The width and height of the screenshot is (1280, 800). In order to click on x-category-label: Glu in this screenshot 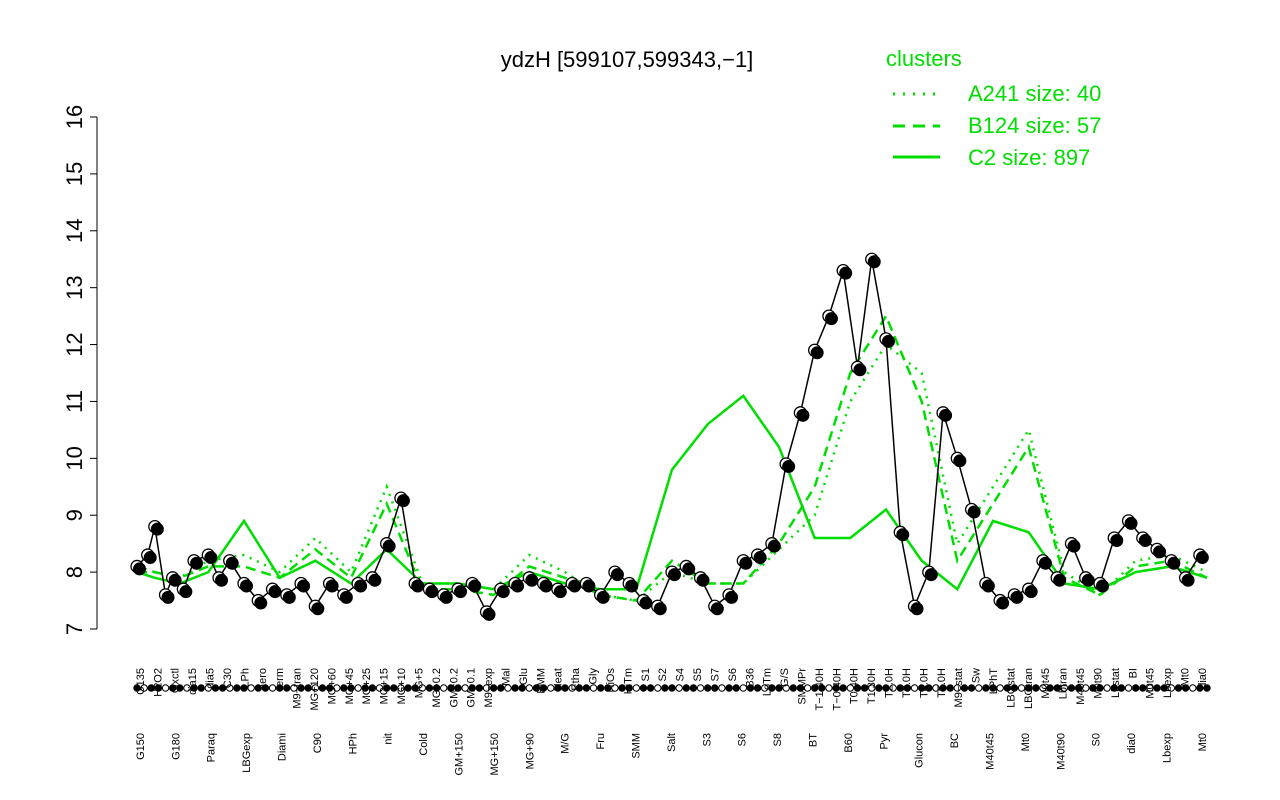, I will do `click(524, 676)`.